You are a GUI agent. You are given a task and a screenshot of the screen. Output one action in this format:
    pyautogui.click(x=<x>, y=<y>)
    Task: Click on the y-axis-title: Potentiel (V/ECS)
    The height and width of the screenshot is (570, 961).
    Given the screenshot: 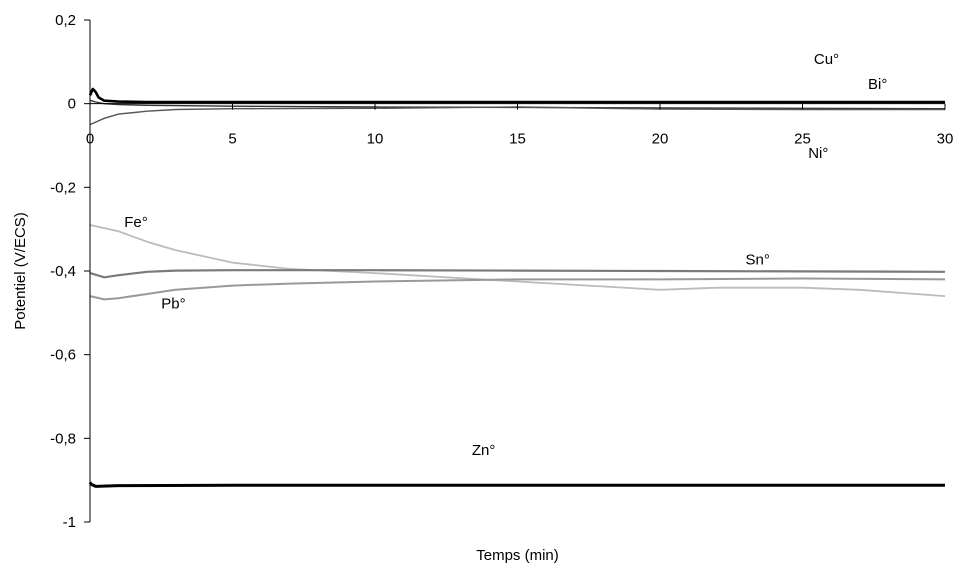 What is the action you would take?
    pyautogui.click(x=20, y=271)
    